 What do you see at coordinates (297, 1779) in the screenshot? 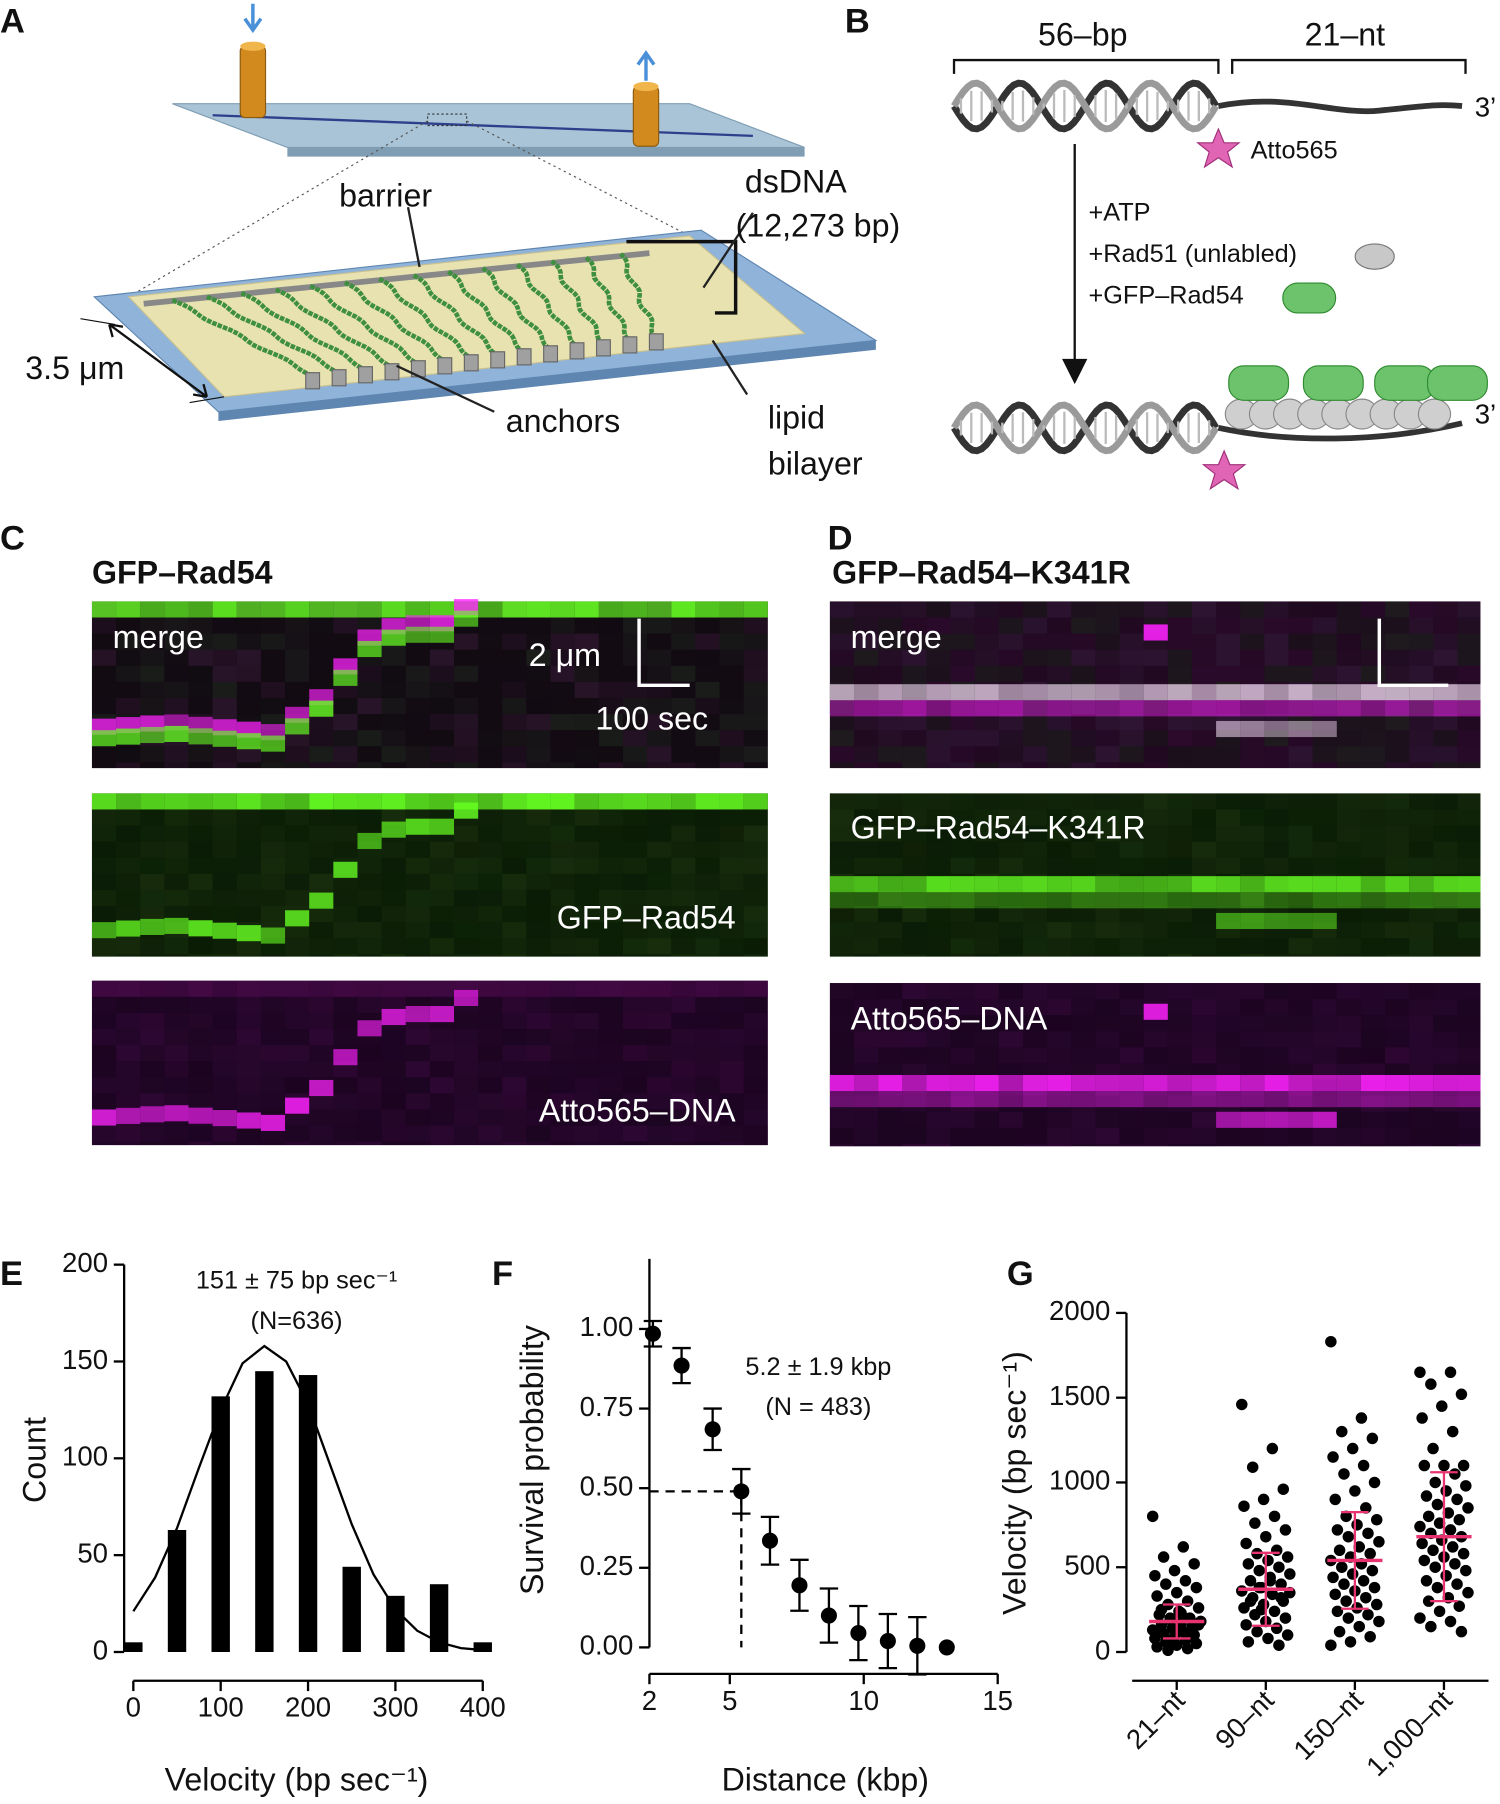
I see `x-axis-label: Velocity (bp sec⁻¹)` at bounding box center [297, 1779].